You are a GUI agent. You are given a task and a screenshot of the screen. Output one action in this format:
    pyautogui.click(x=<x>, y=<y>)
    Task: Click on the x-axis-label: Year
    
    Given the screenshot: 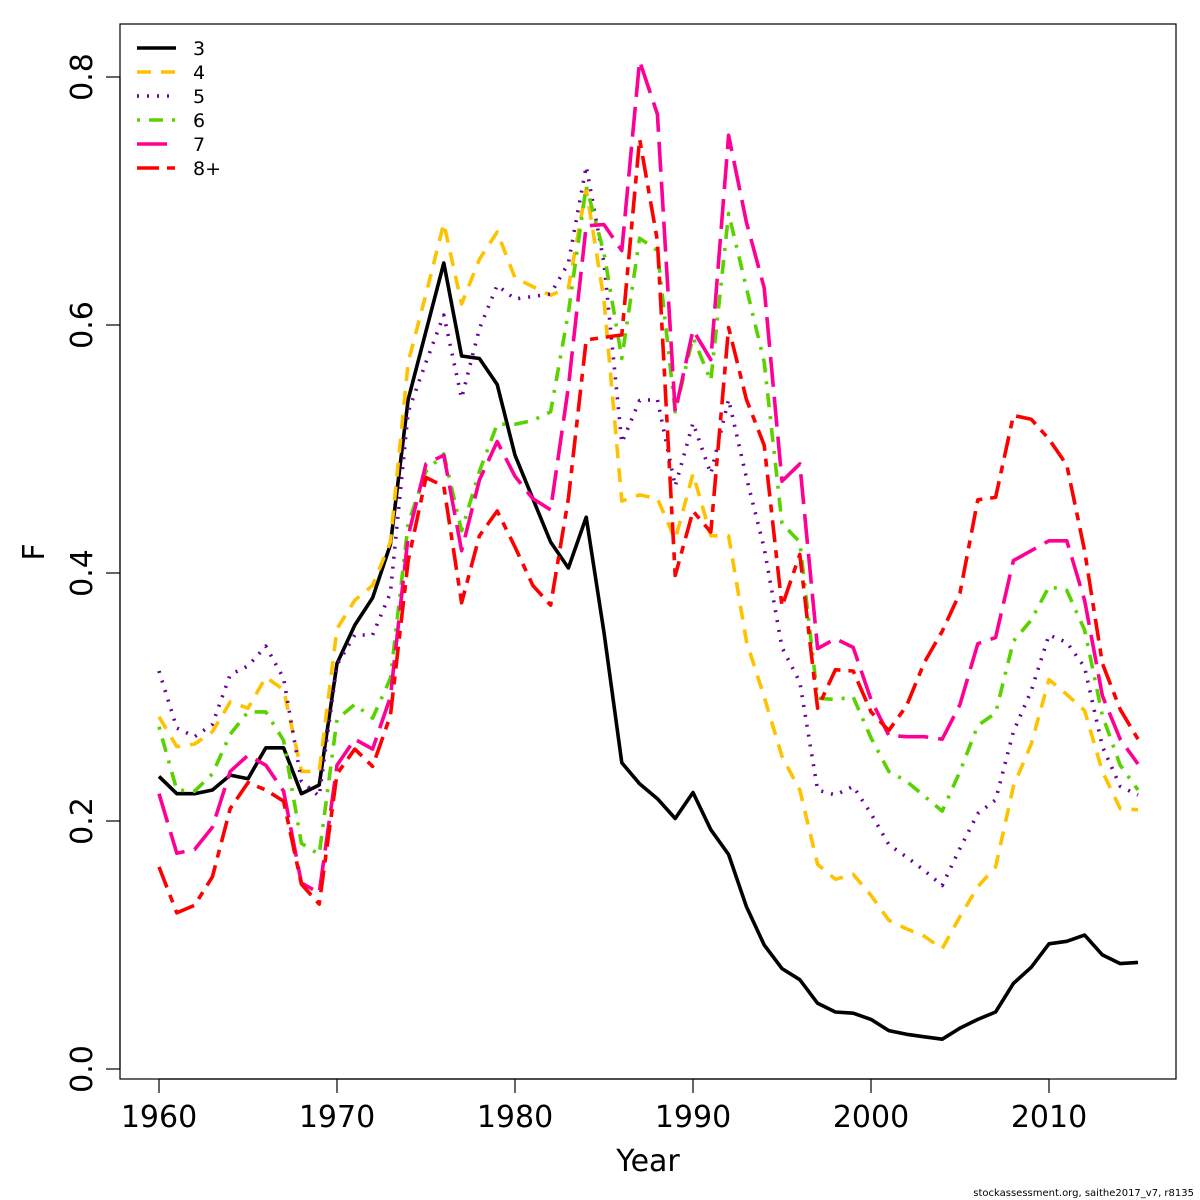 What is the action you would take?
    pyautogui.click(x=647, y=1161)
    